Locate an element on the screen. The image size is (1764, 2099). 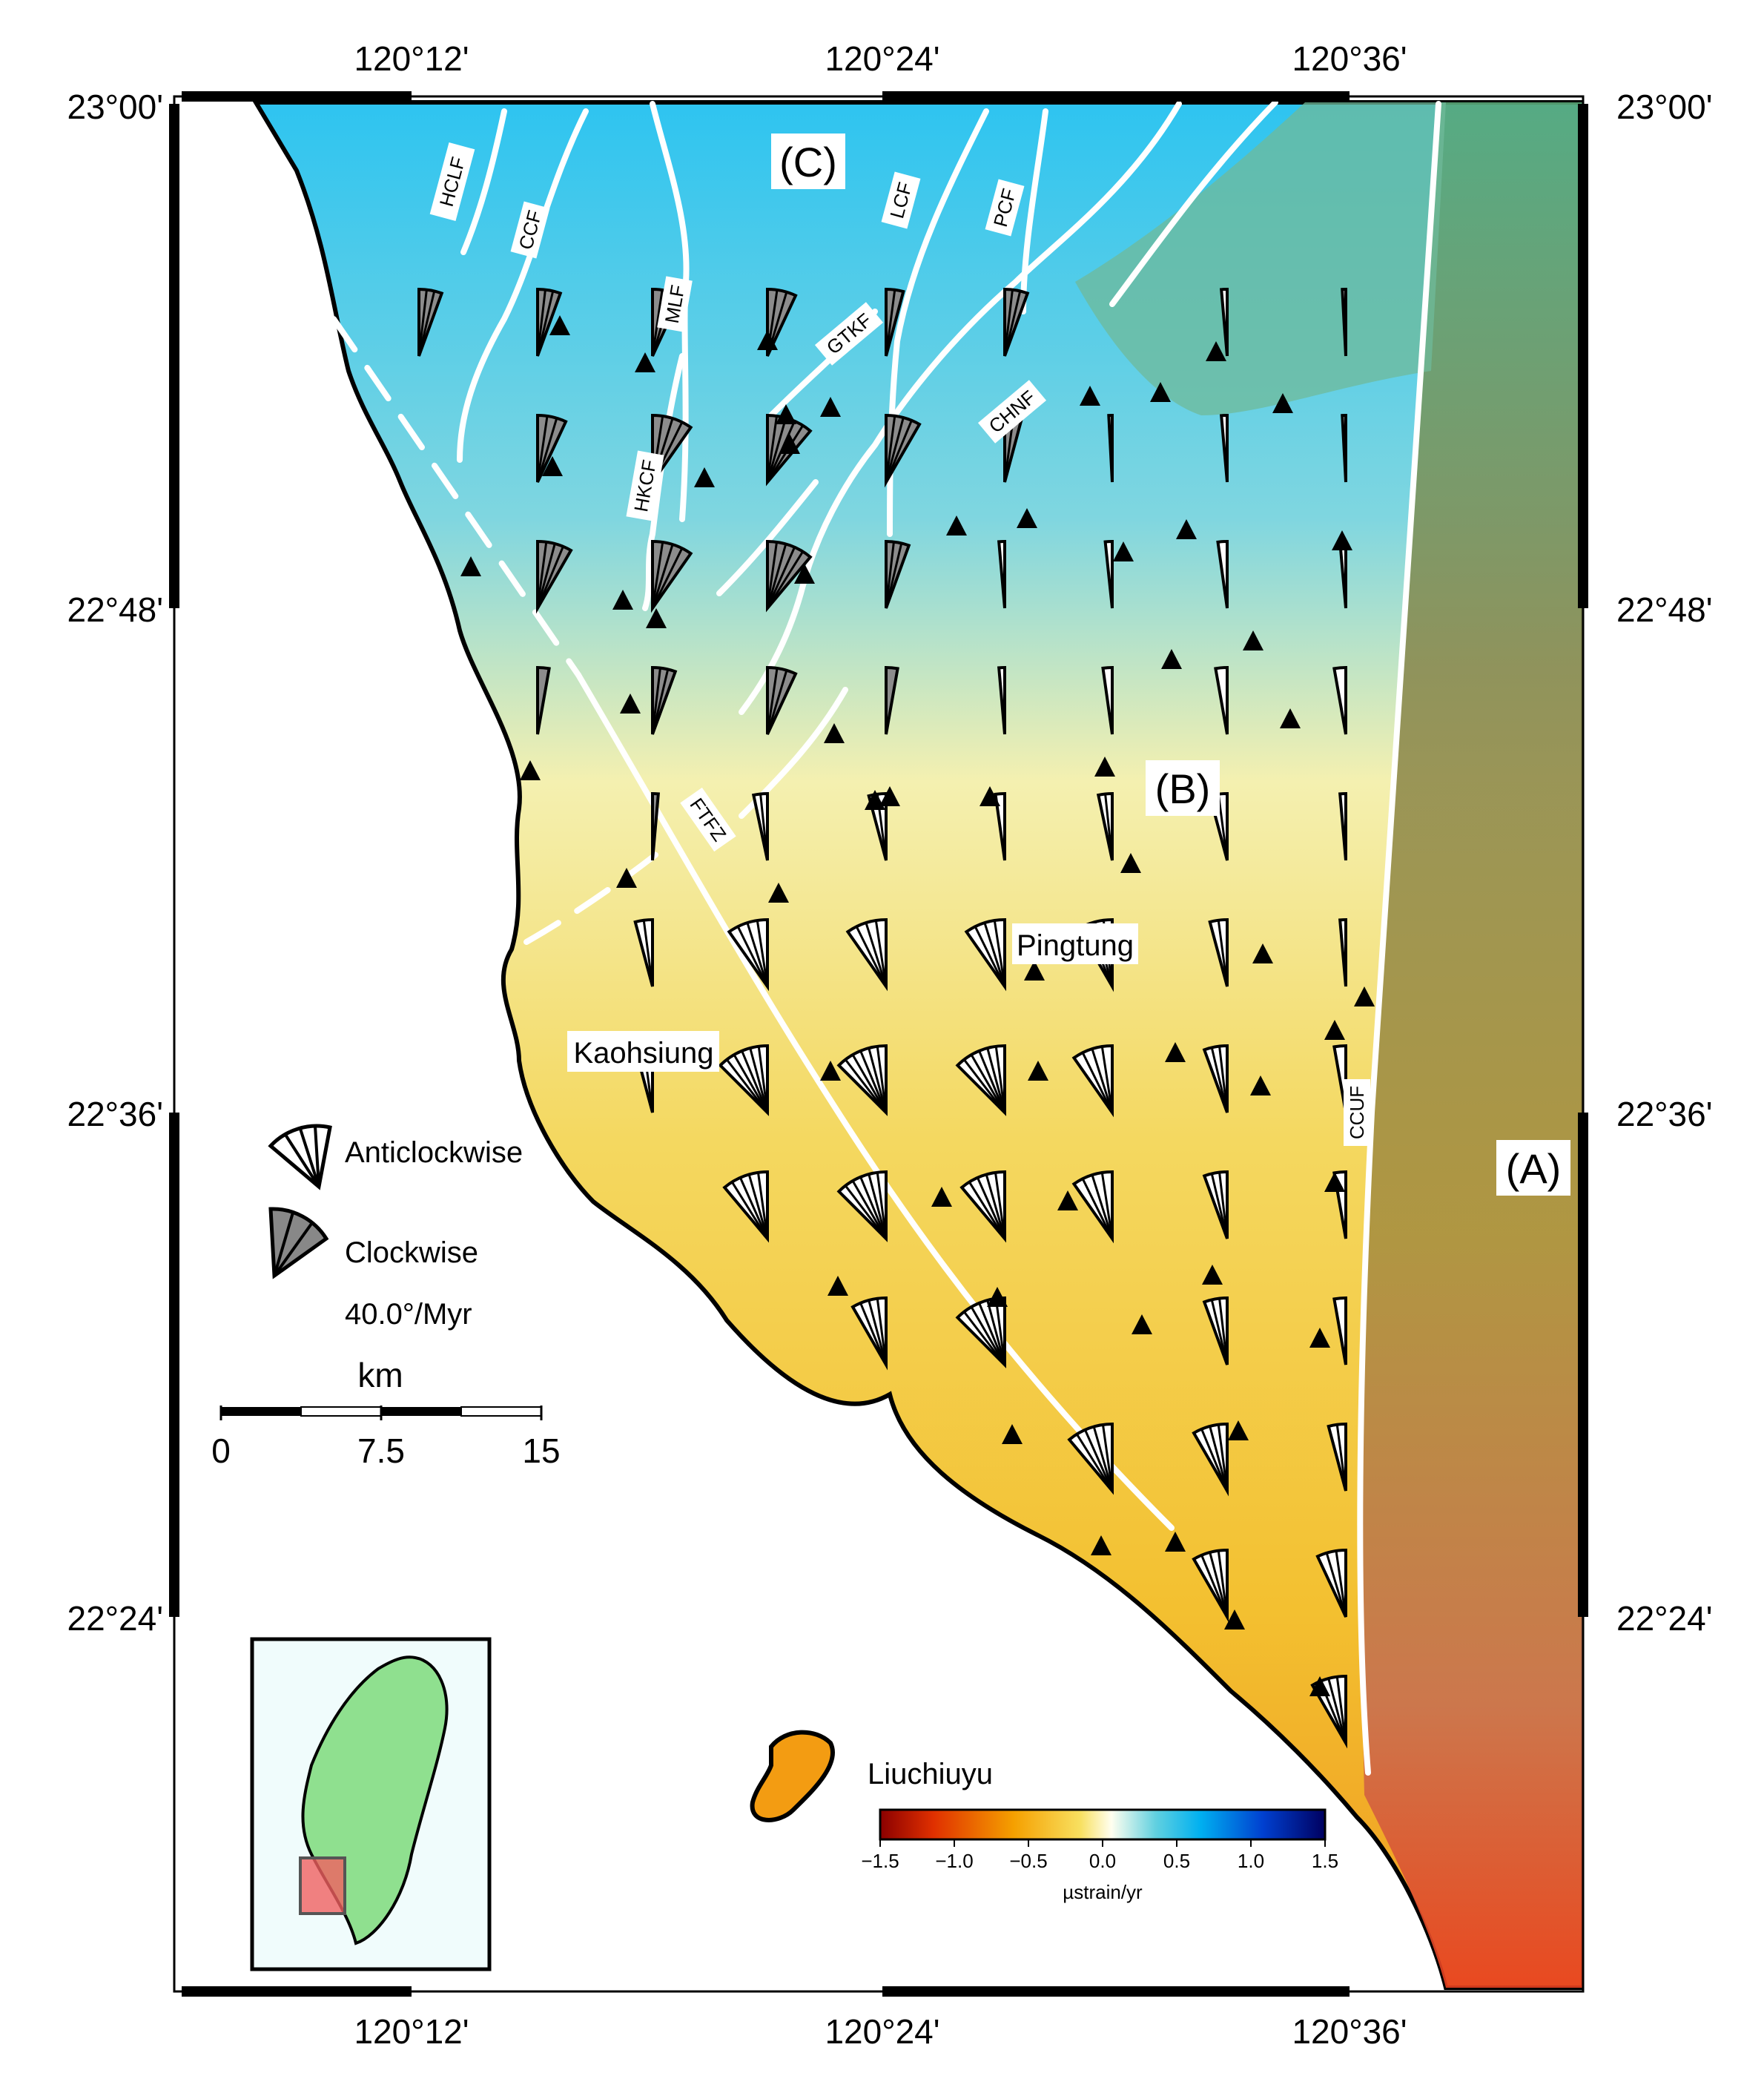
legend-clockwise-label: Clockwise is located at coordinates (412, 1252).